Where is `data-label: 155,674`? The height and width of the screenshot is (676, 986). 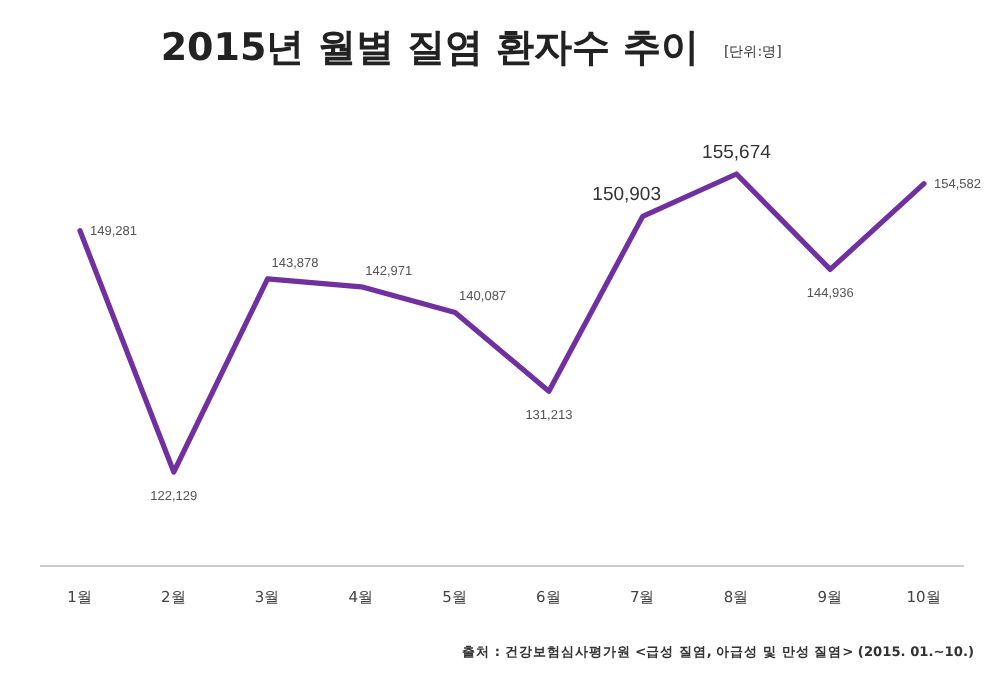 data-label: 155,674 is located at coordinates (736, 153).